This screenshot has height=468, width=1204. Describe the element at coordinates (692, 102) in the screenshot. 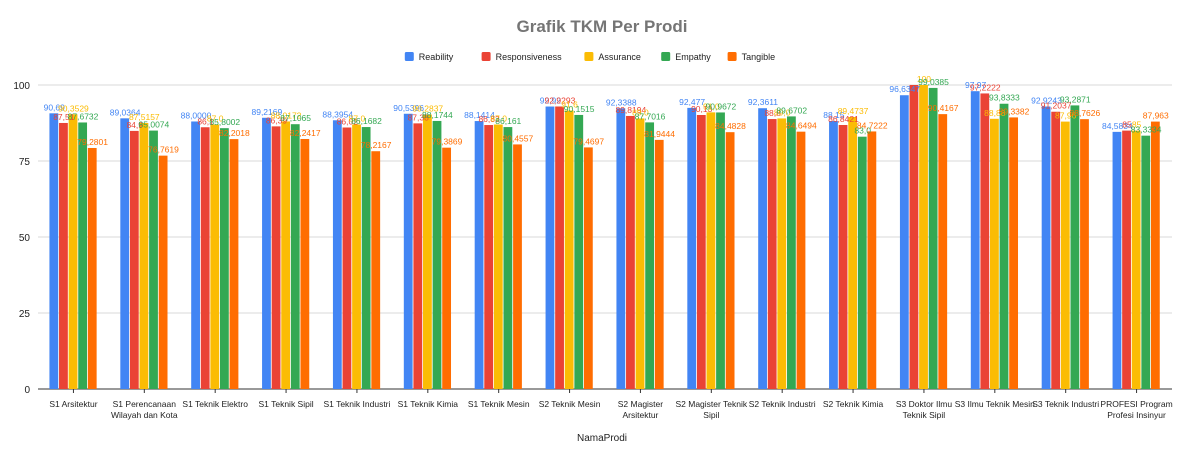

I see `data-label: 92,477` at that location.